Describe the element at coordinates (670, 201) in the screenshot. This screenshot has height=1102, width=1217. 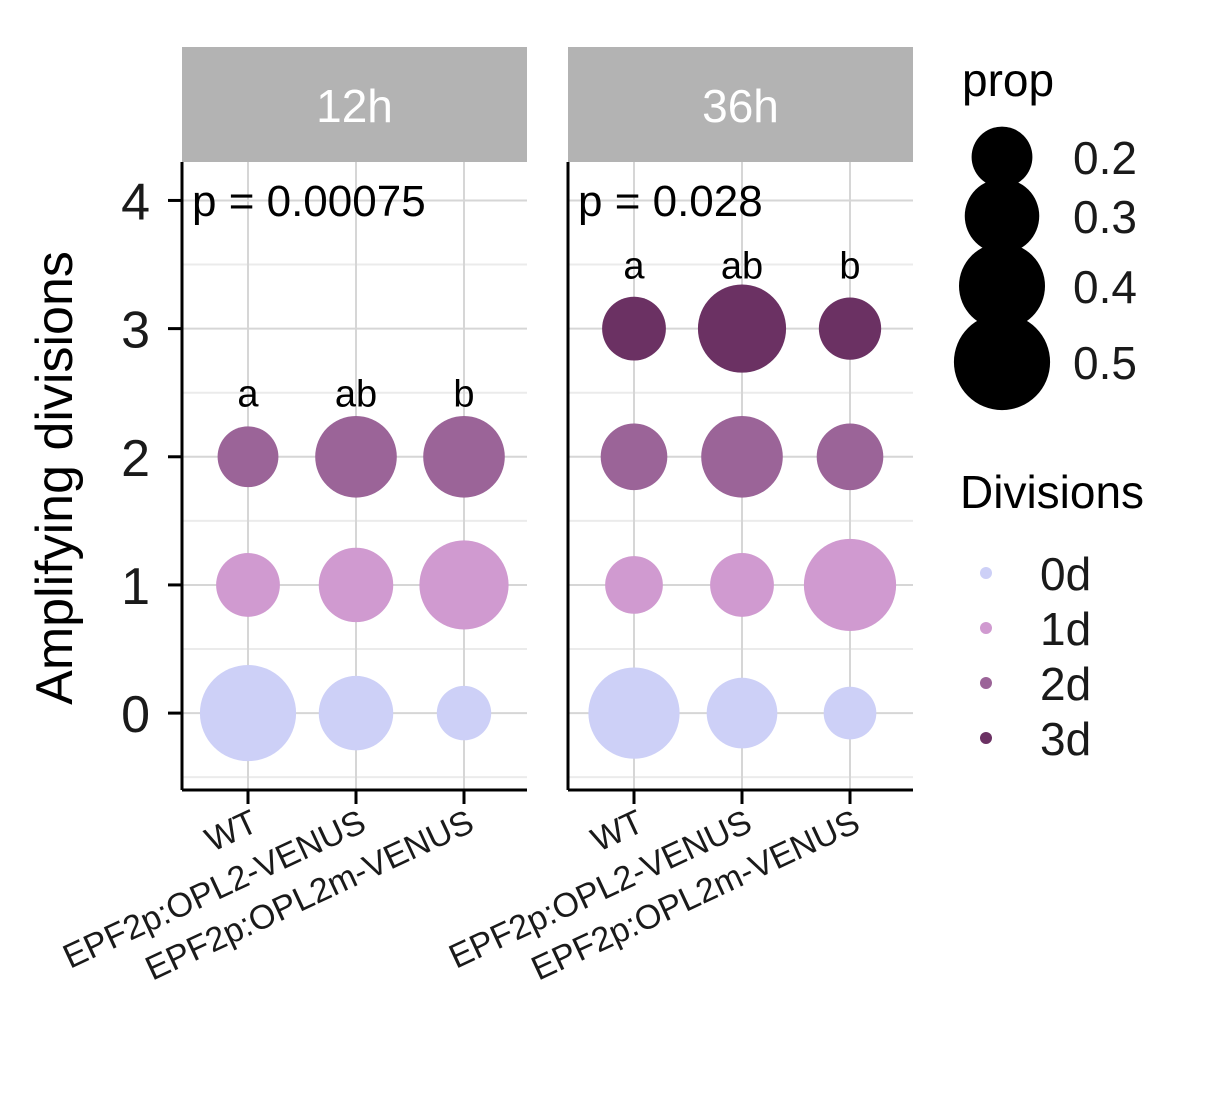
I see `p-value-label: p = 0.028` at that location.